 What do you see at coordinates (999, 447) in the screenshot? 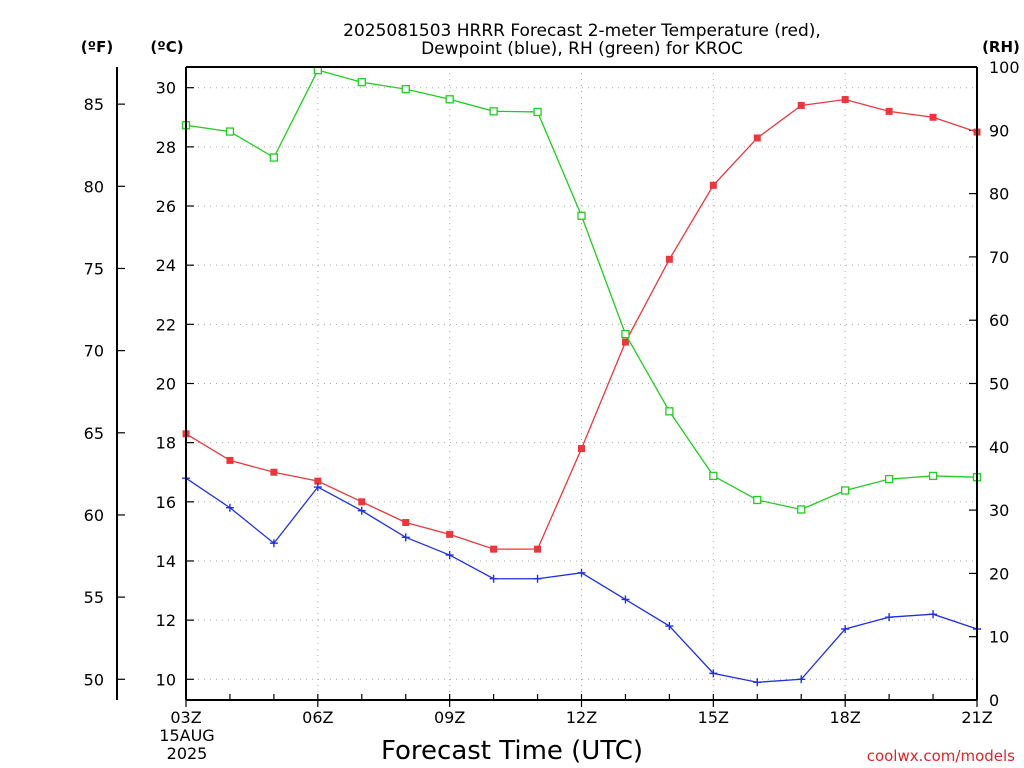
I see `rh-tick-label: 40` at bounding box center [999, 447].